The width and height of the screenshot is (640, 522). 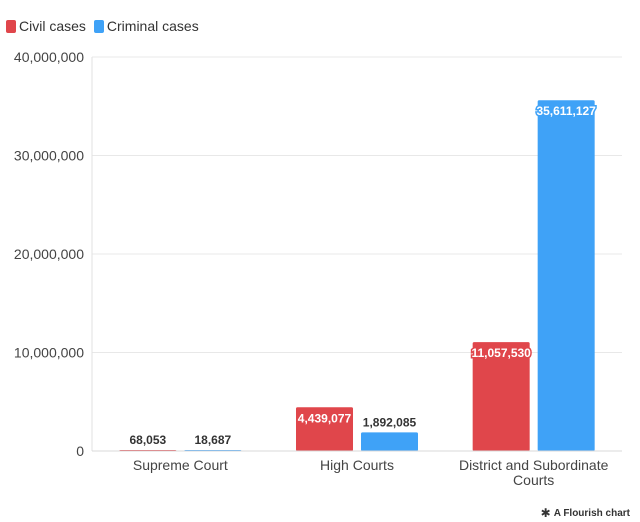 I want to click on legend-item-criminal: Criminal cases, so click(x=146, y=26).